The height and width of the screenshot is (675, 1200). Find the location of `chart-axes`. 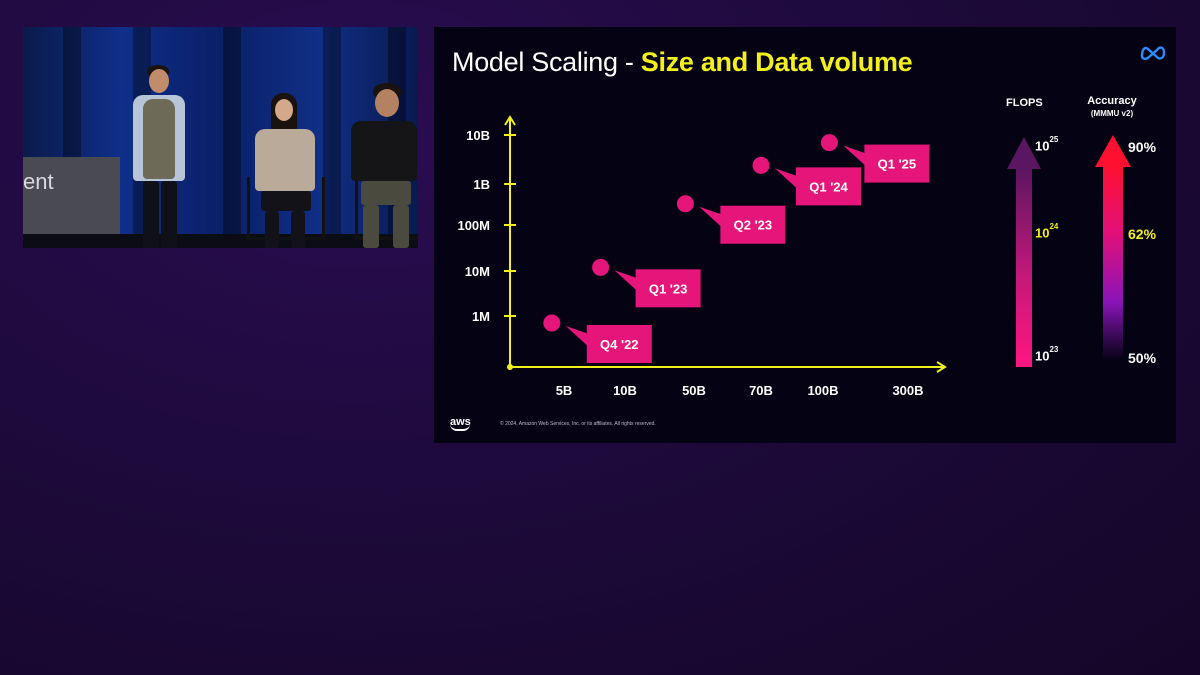

chart-axes is located at coordinates (725, 244).